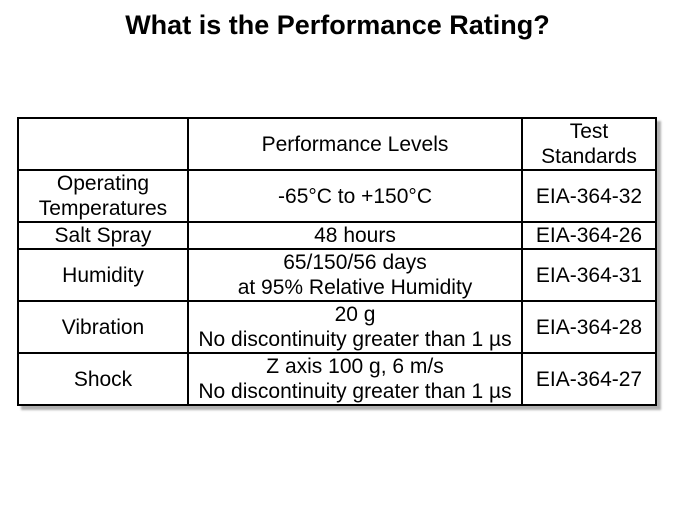 The image size is (675, 506). What do you see at coordinates (355, 327) in the screenshot?
I see `row-performance-level: 20 g No discontinuity greater than 1 µs` at bounding box center [355, 327].